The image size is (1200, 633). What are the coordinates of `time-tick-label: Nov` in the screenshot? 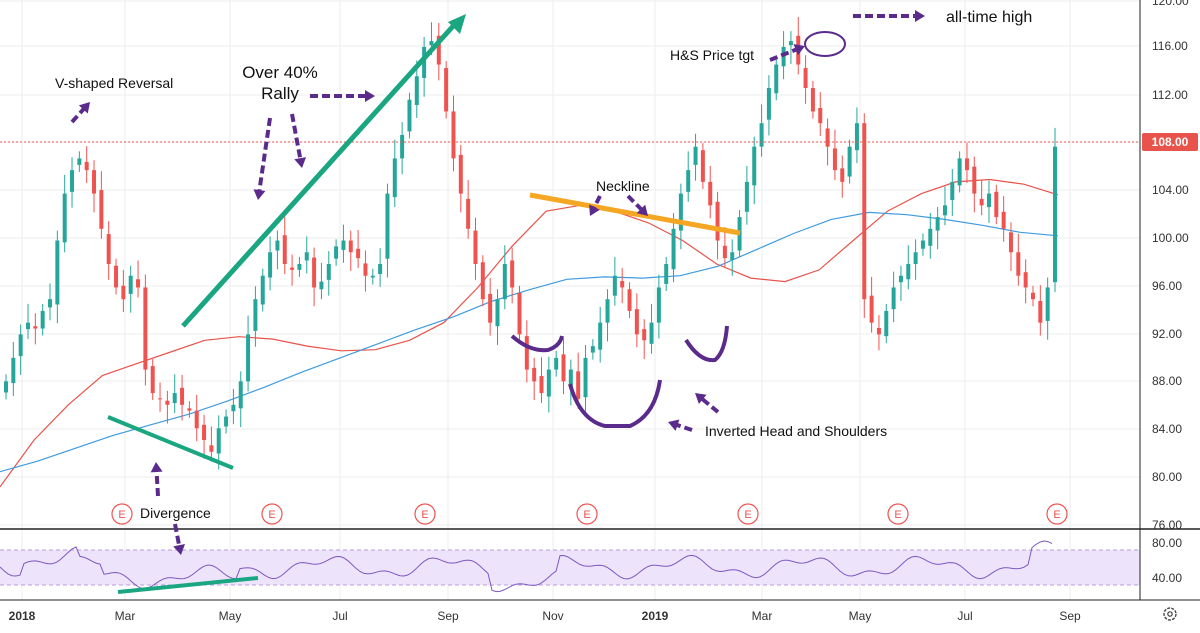 It's located at (552, 616).